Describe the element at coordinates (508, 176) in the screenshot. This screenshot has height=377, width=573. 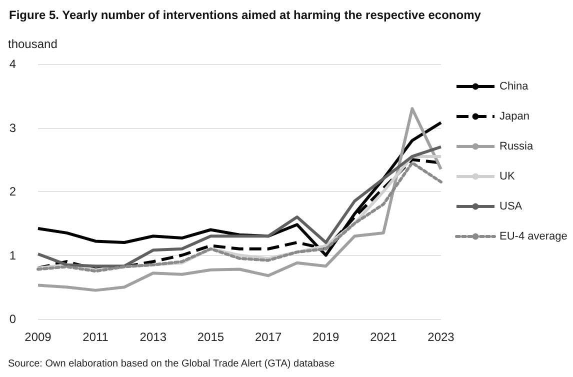
I see `legend-label: UK` at that location.